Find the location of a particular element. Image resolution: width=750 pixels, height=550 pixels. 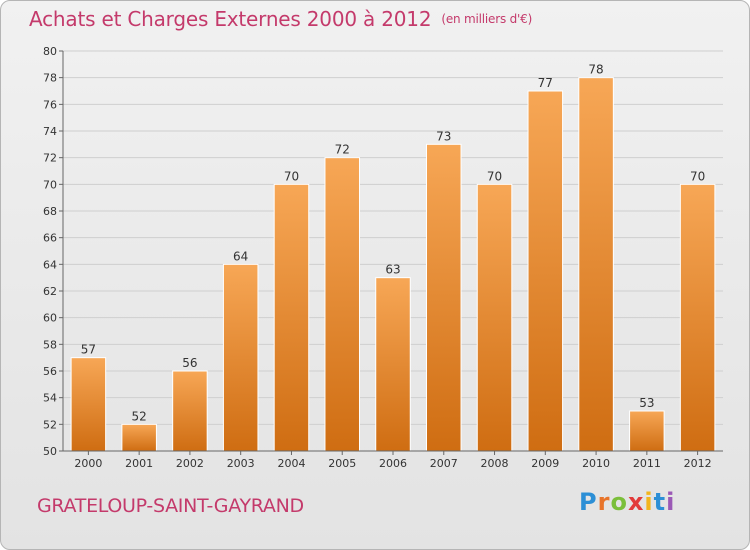

x-tick-label: 2007 is located at coordinates (444, 463).